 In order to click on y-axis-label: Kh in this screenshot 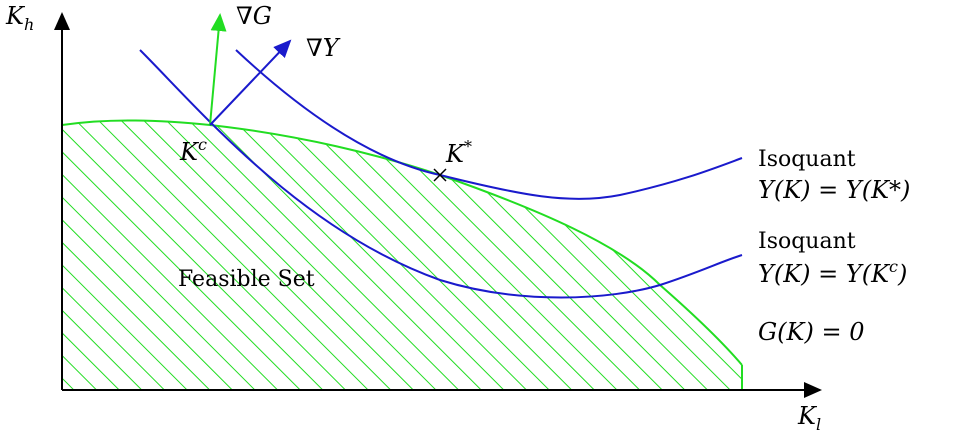, I will do `click(19, 18)`.